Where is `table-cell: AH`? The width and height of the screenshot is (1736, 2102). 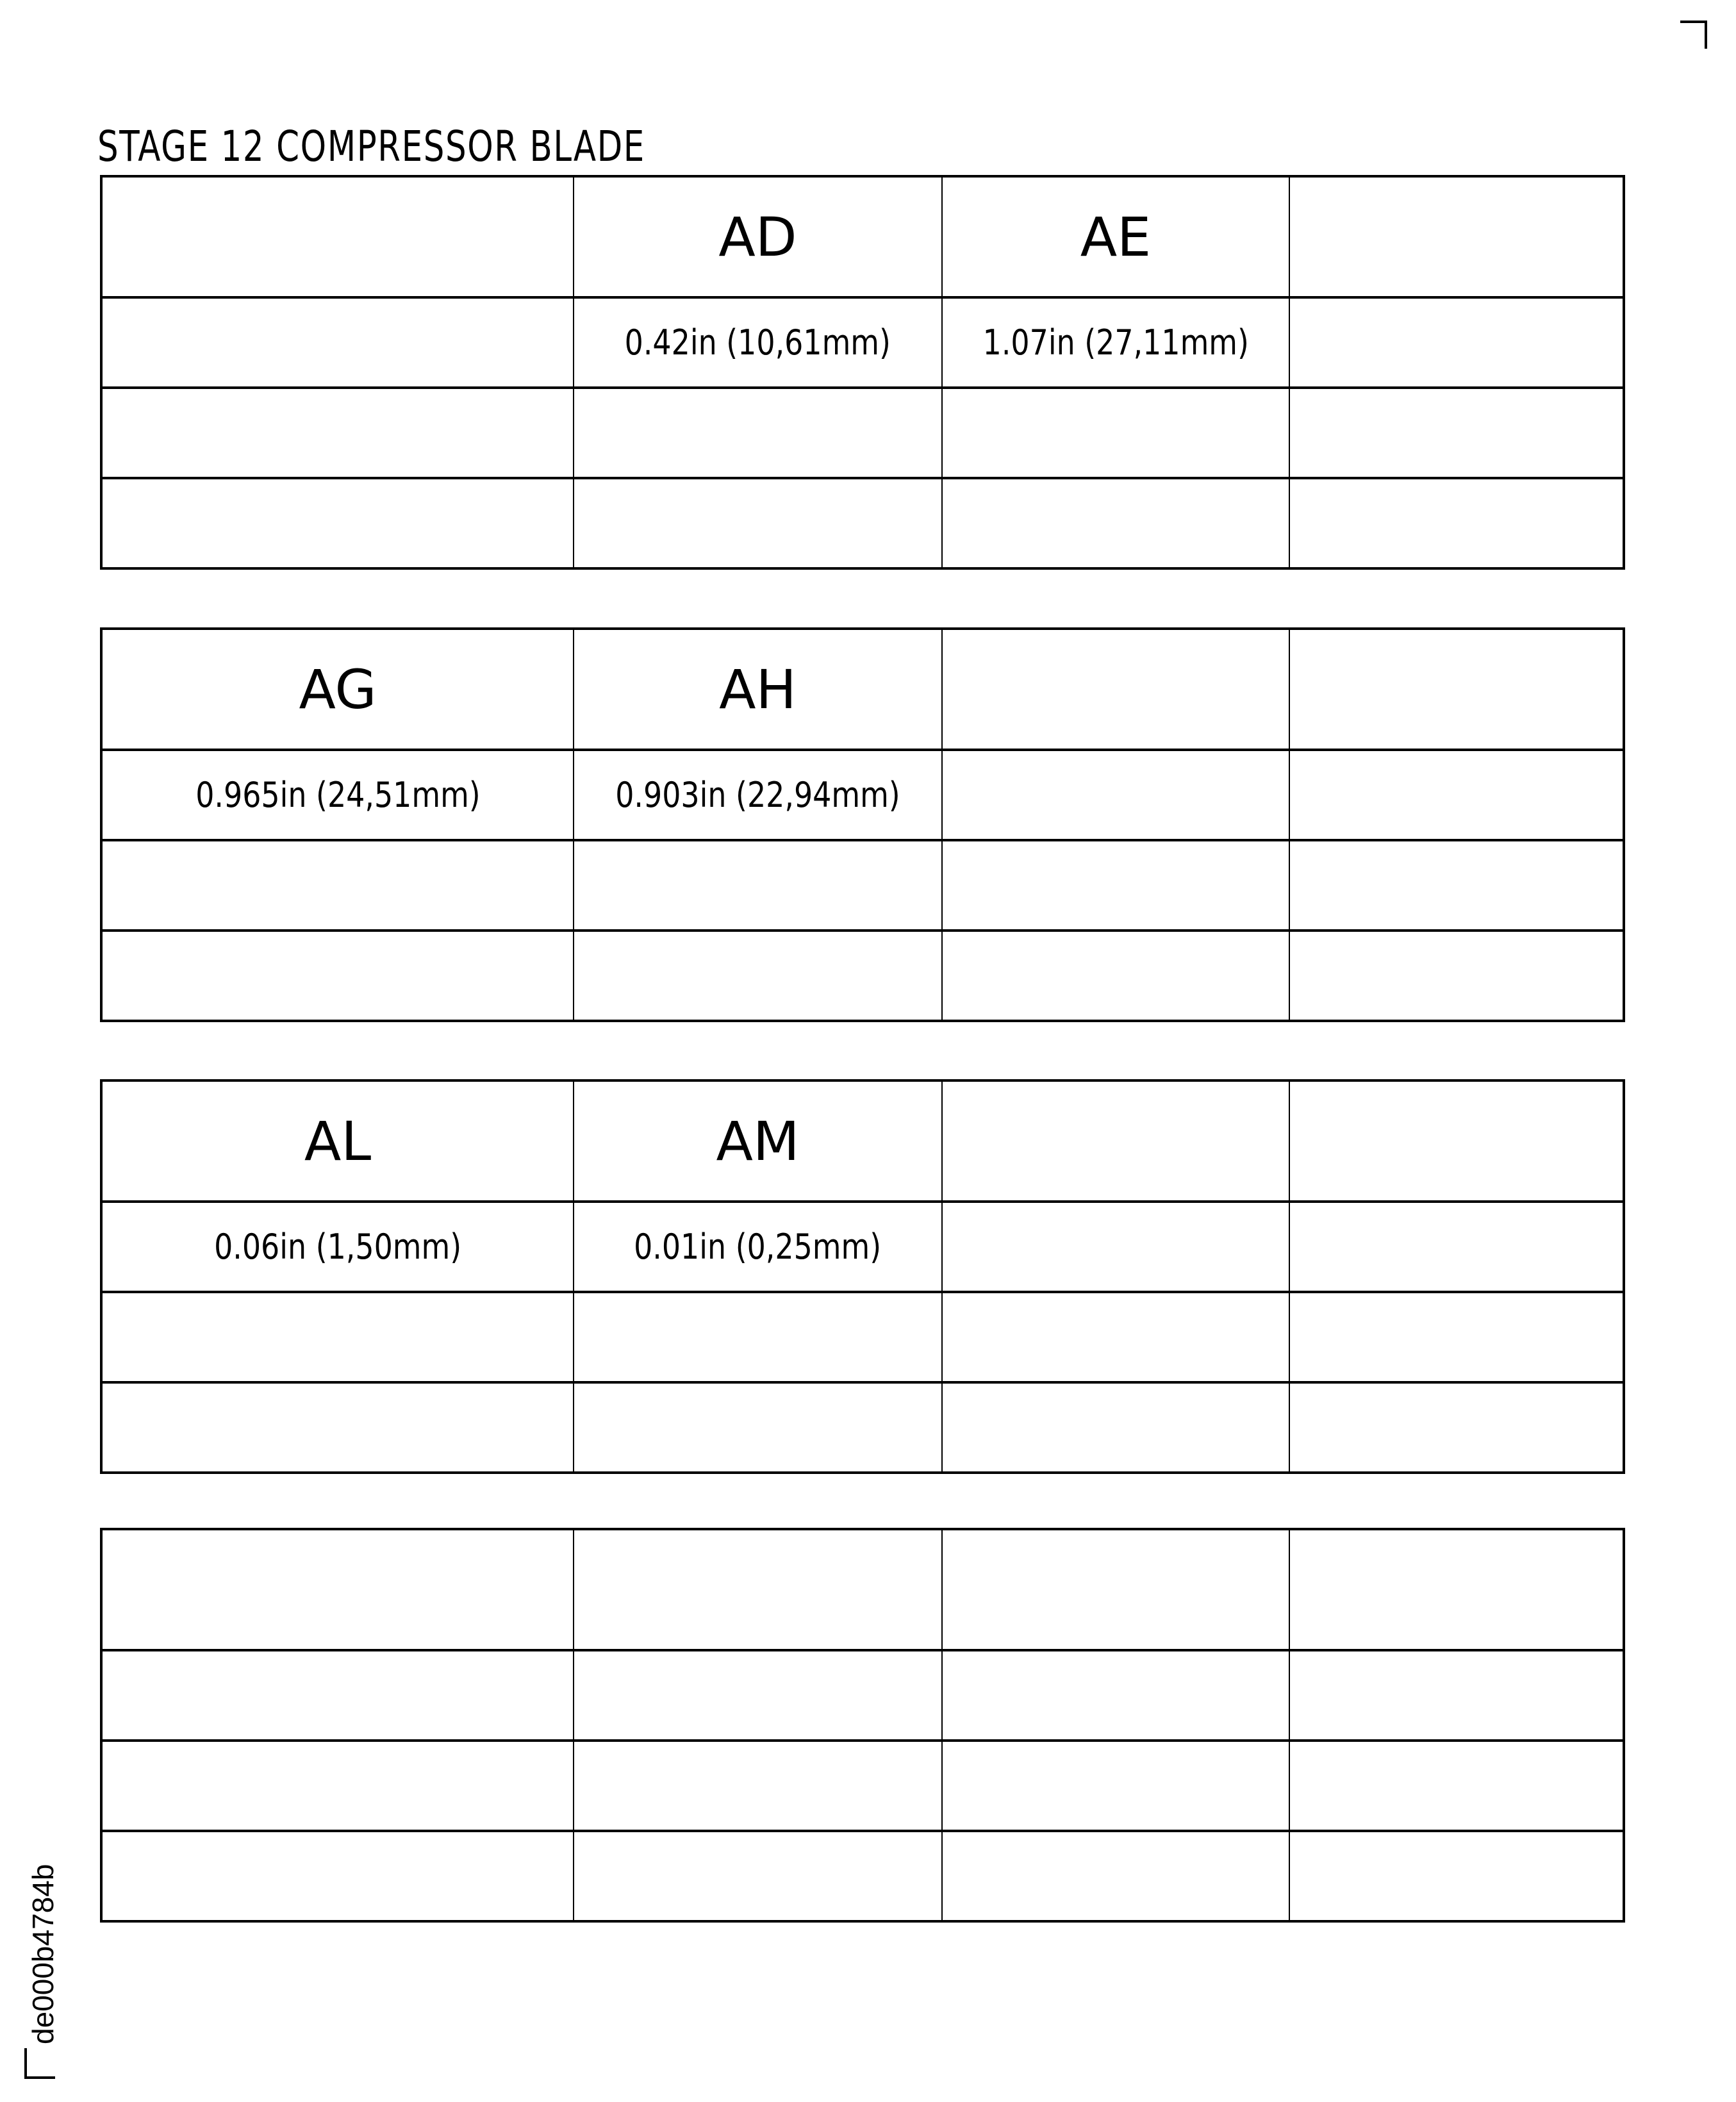
table-cell: AH is located at coordinates (757, 690).